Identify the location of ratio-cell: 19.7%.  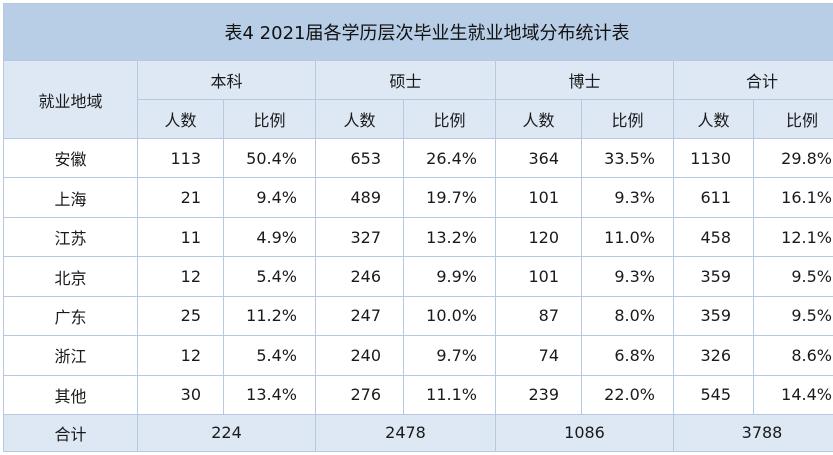
(449, 197).